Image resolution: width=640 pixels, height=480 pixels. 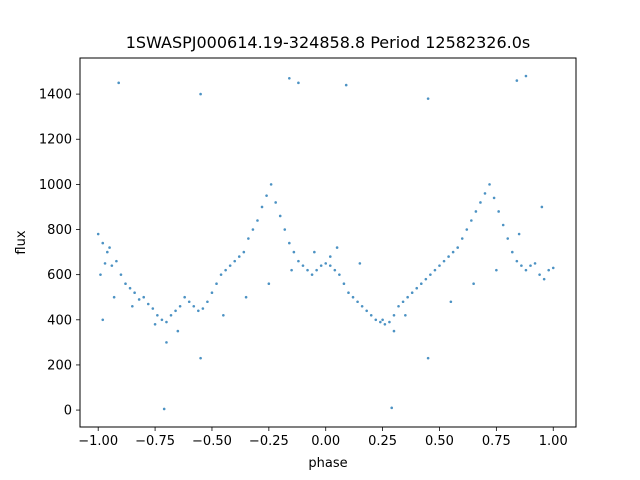 What do you see at coordinates (21, 242) in the screenshot?
I see `y-axis-label: flux` at bounding box center [21, 242].